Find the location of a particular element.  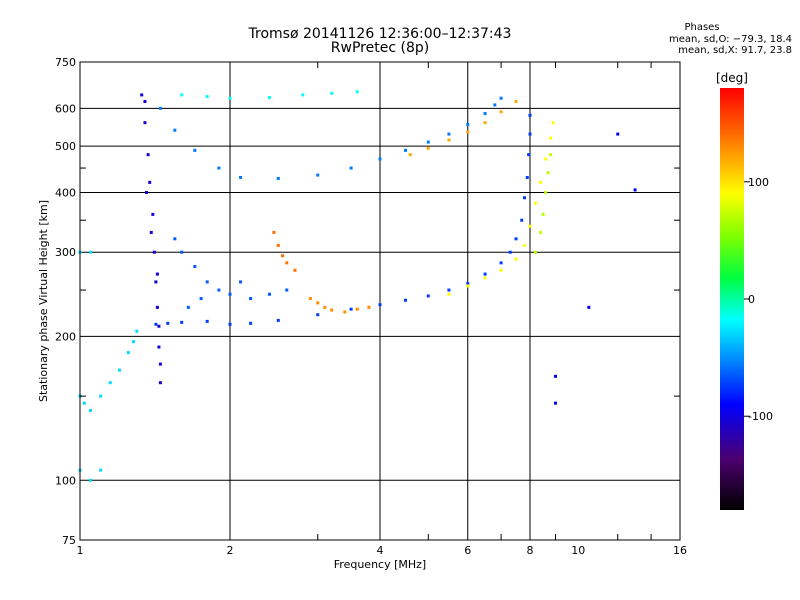

x-tick-label: 16 is located at coordinates (680, 550).